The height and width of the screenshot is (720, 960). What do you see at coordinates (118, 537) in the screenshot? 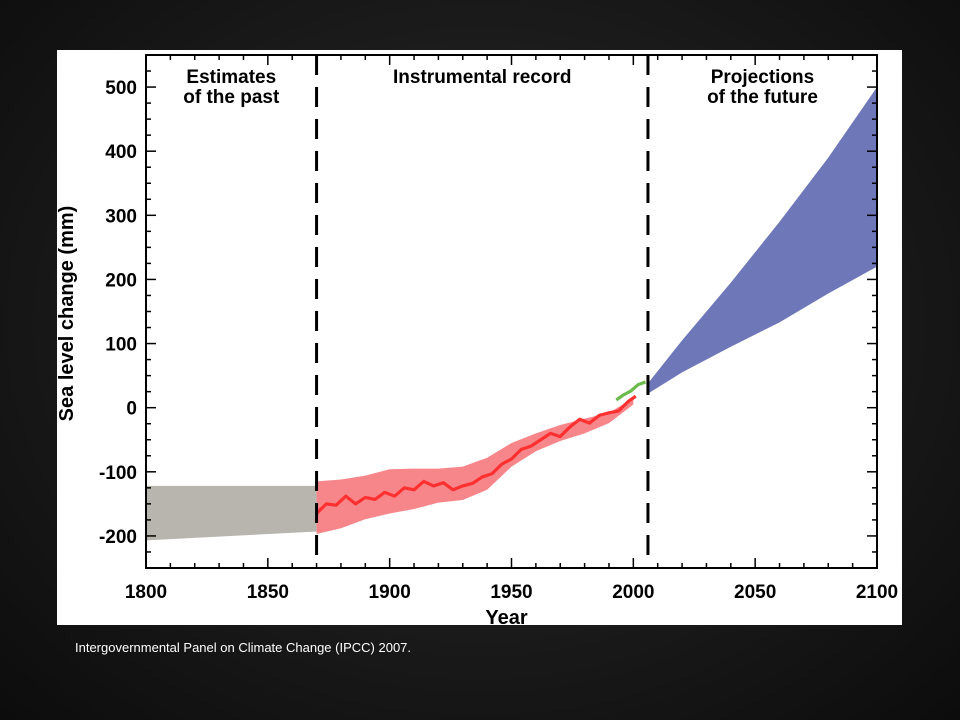
I see `y-tick-label: -200` at bounding box center [118, 537].